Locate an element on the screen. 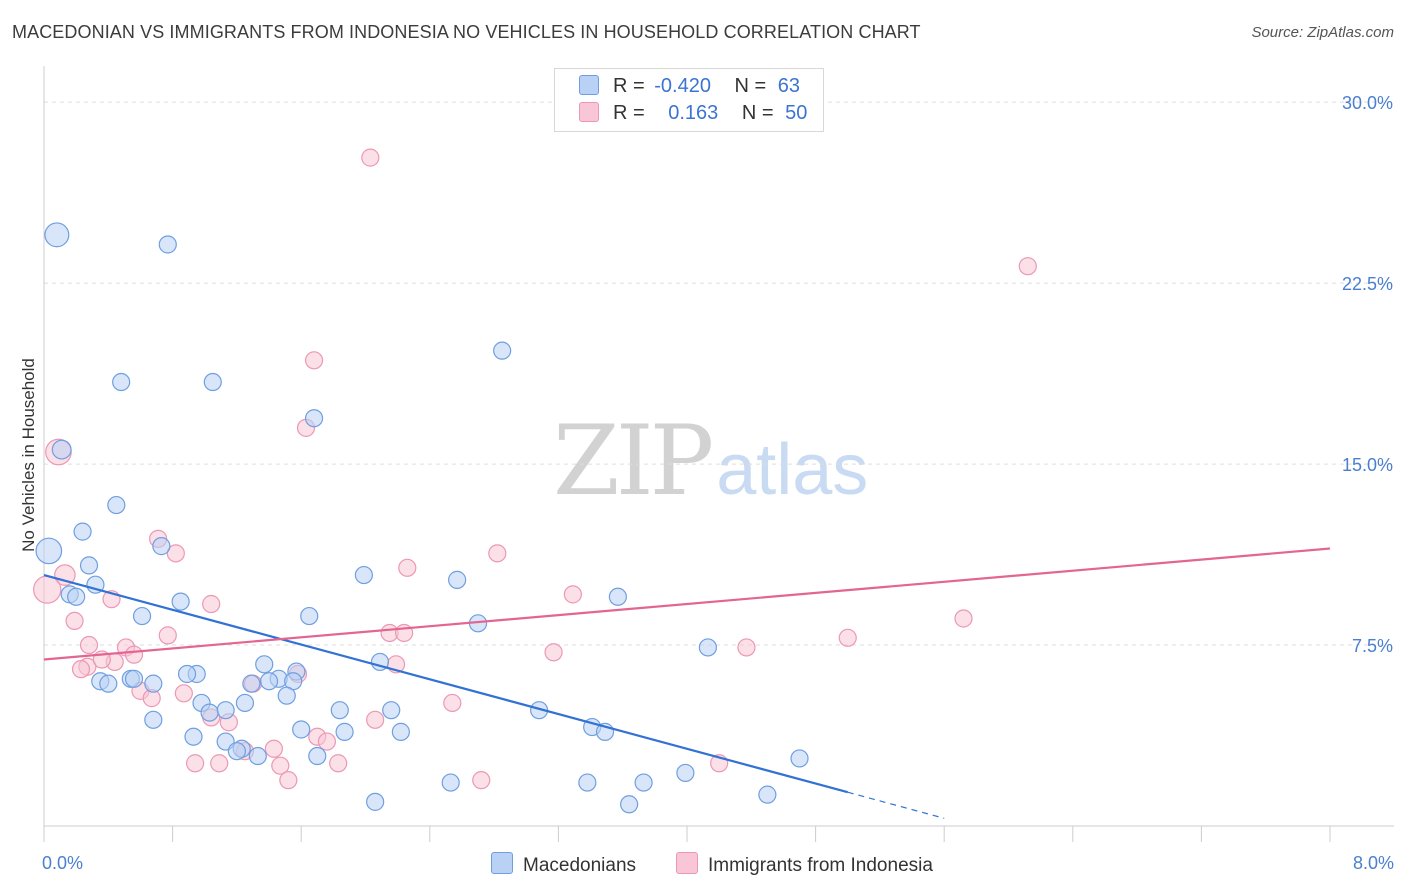 The width and height of the screenshot is (1406, 892). legend-r-value: -0.420 is located at coordinates (682, 86).